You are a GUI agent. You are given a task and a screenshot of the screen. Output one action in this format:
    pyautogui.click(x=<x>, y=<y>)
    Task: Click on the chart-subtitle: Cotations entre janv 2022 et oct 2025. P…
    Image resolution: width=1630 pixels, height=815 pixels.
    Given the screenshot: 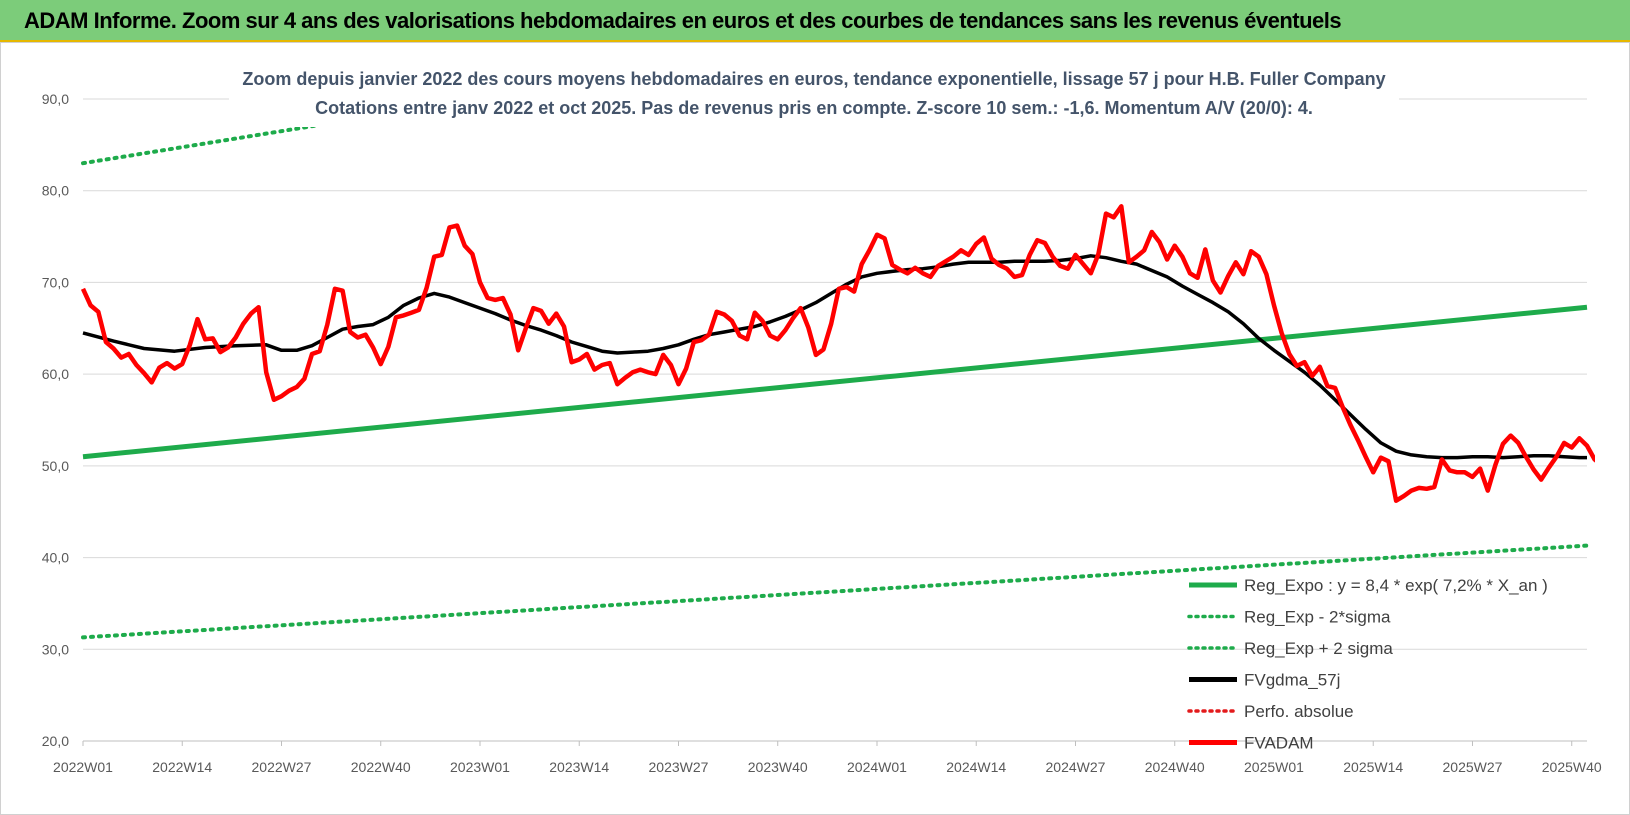 What is the action you would take?
    pyautogui.click(x=814, y=108)
    